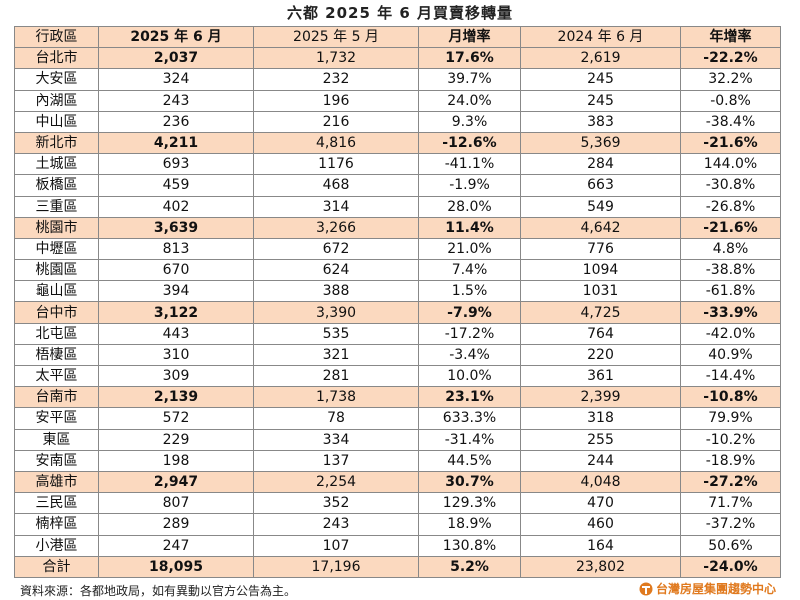 This screenshot has width=800, height=600. I want to click on table-cell: 807, so click(176, 503).